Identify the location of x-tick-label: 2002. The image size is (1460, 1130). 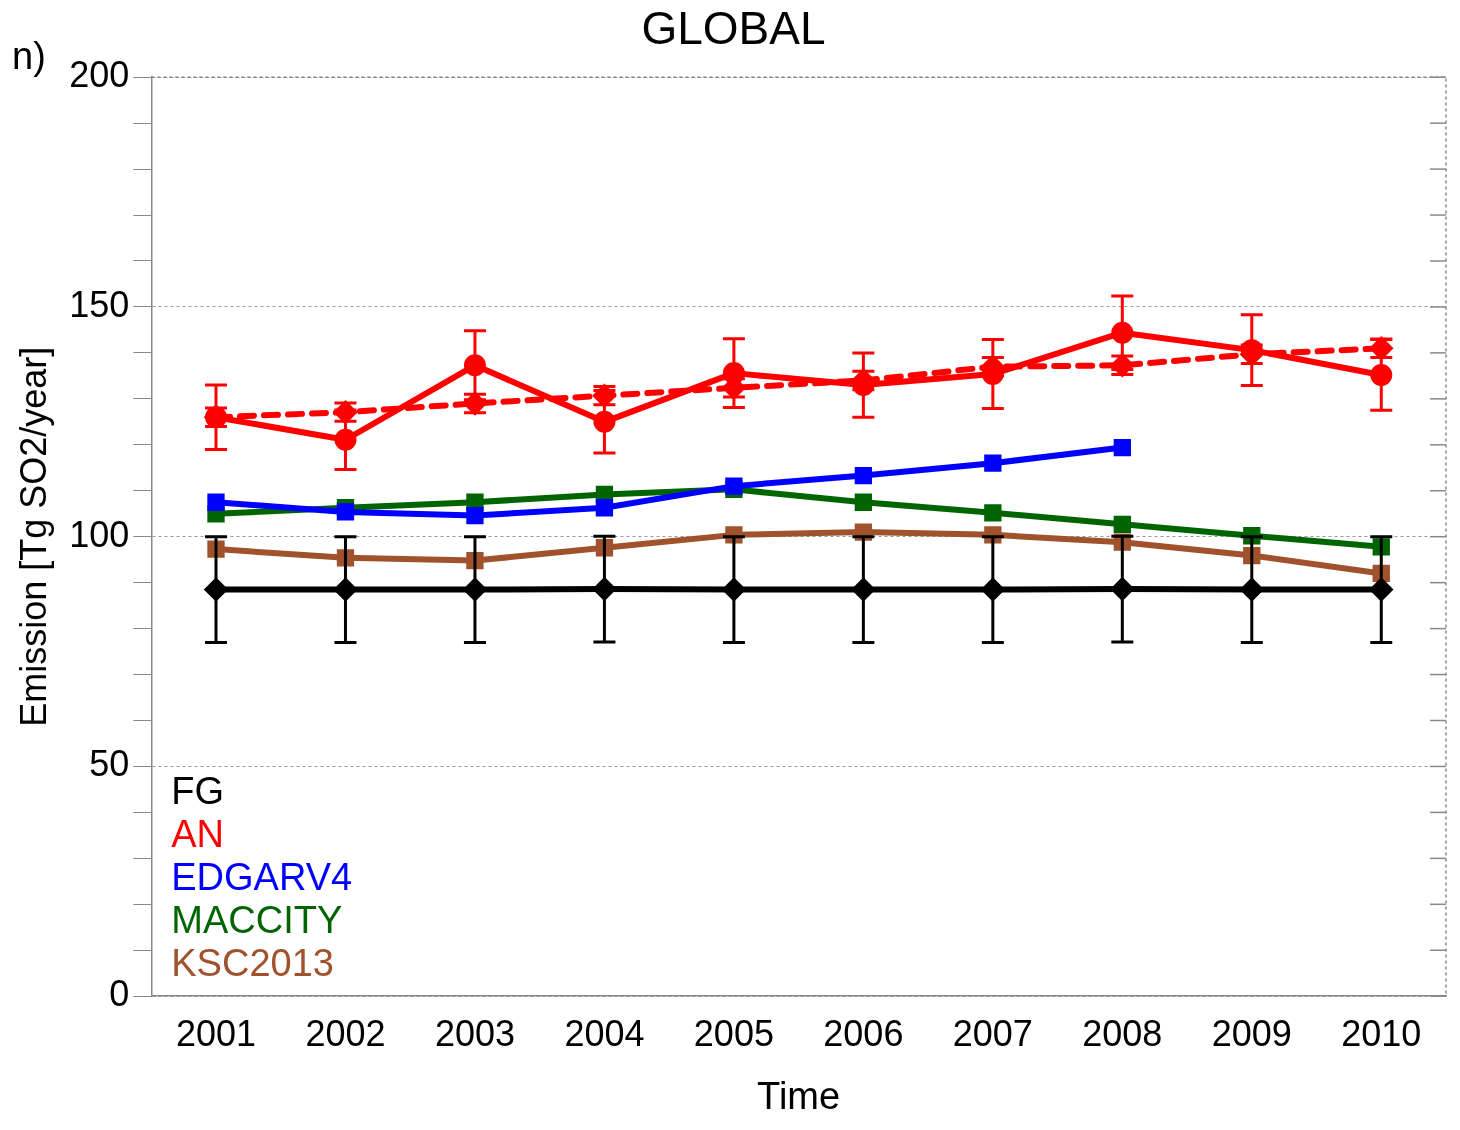
(345, 1033).